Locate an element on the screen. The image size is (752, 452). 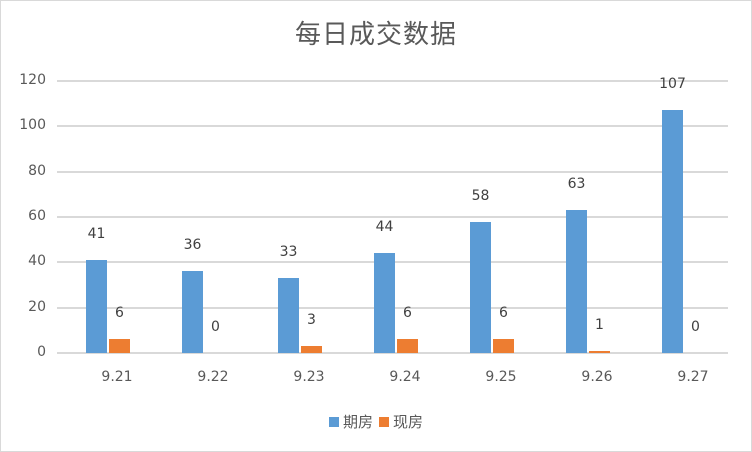
x-tick-label: 9.23 is located at coordinates (309, 377).